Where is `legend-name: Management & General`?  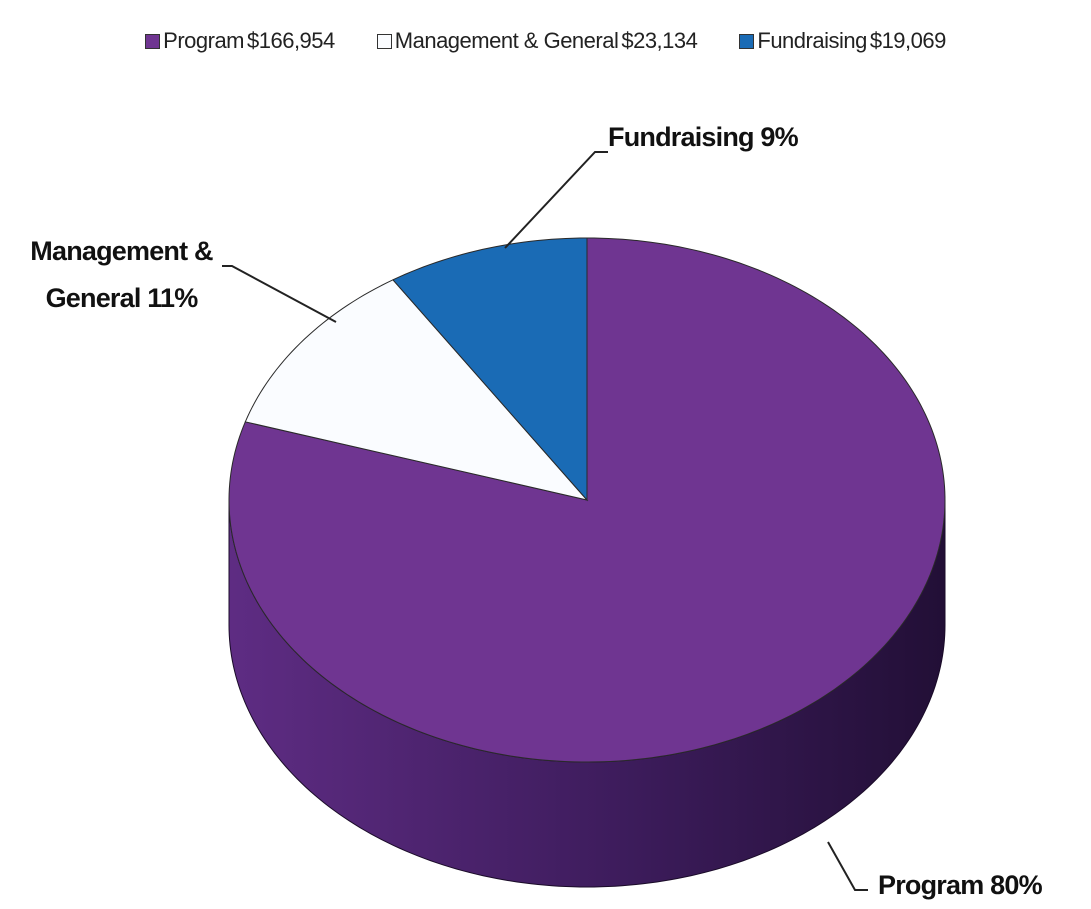
legend-name: Management & General is located at coordinates (506, 40).